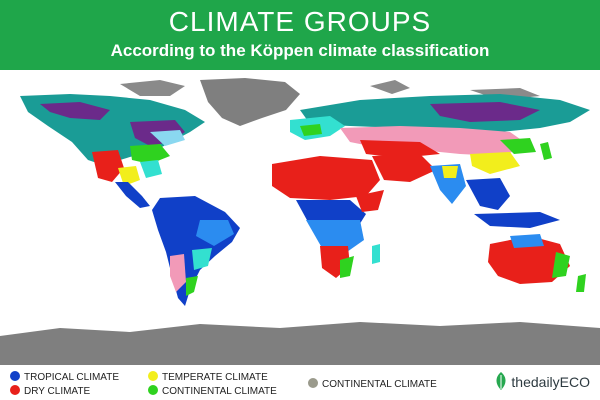 The height and width of the screenshot is (400, 600). What do you see at coordinates (376, 254) in the screenshot?
I see `madagascar` at bounding box center [376, 254].